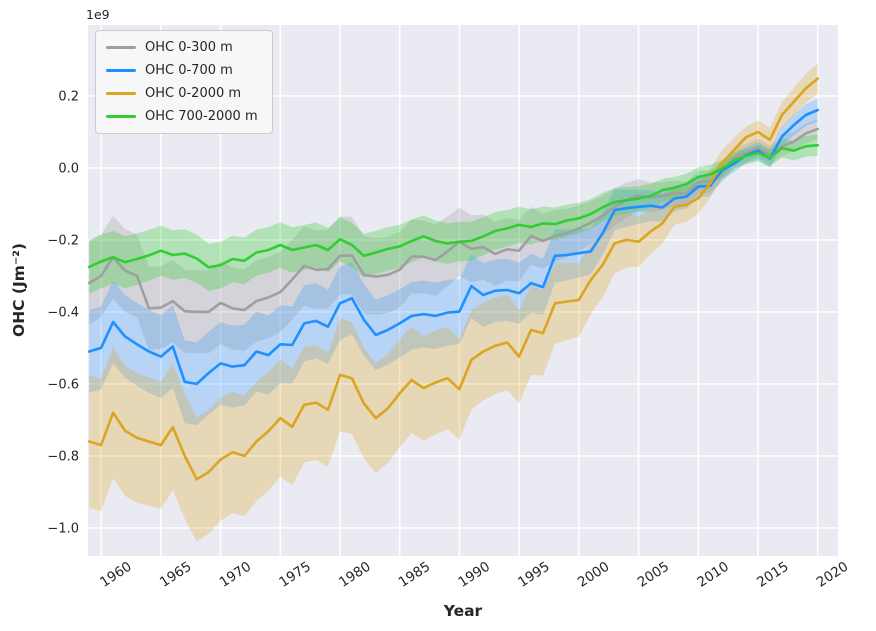  I want to click on x-tick-label: 1960, so click(116, 575).